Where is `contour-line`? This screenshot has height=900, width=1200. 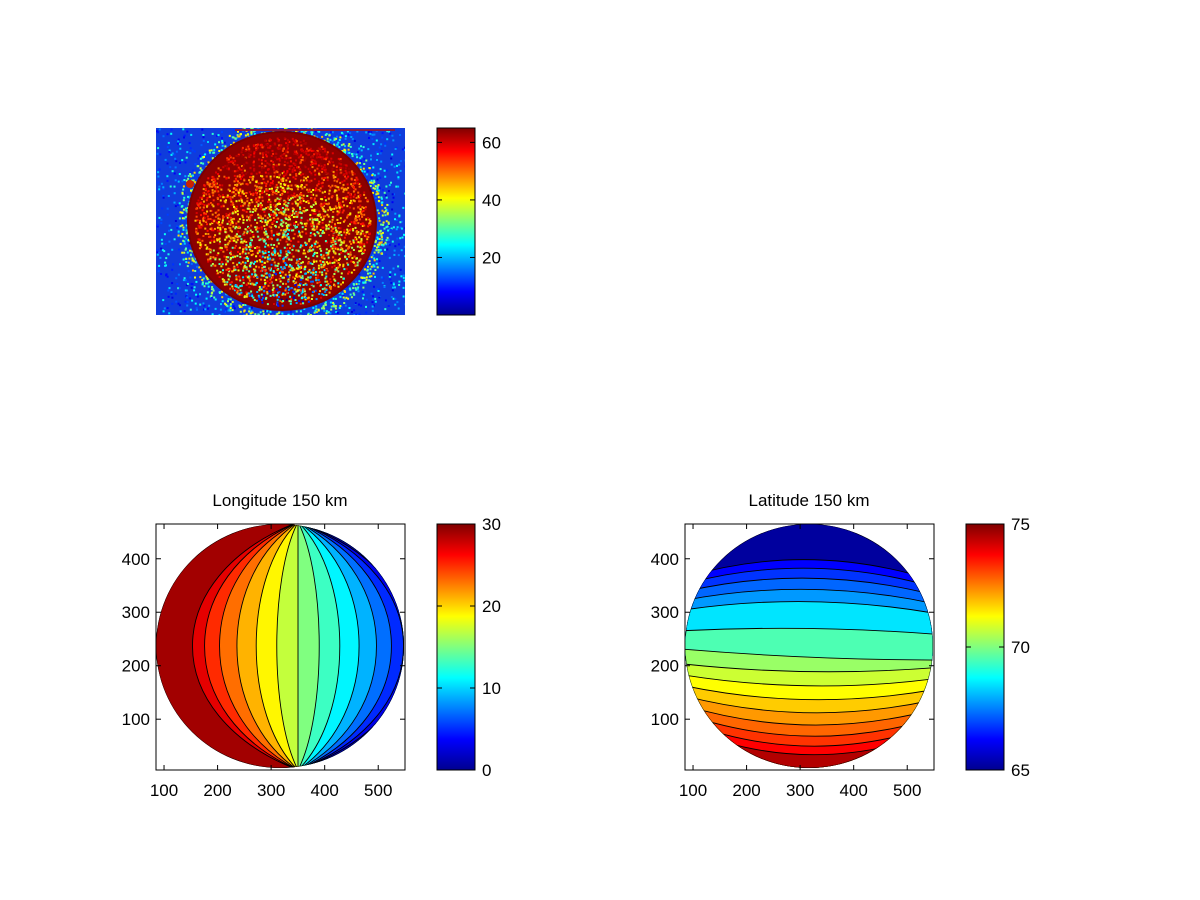
contour-line is located at coordinates (809, 609).